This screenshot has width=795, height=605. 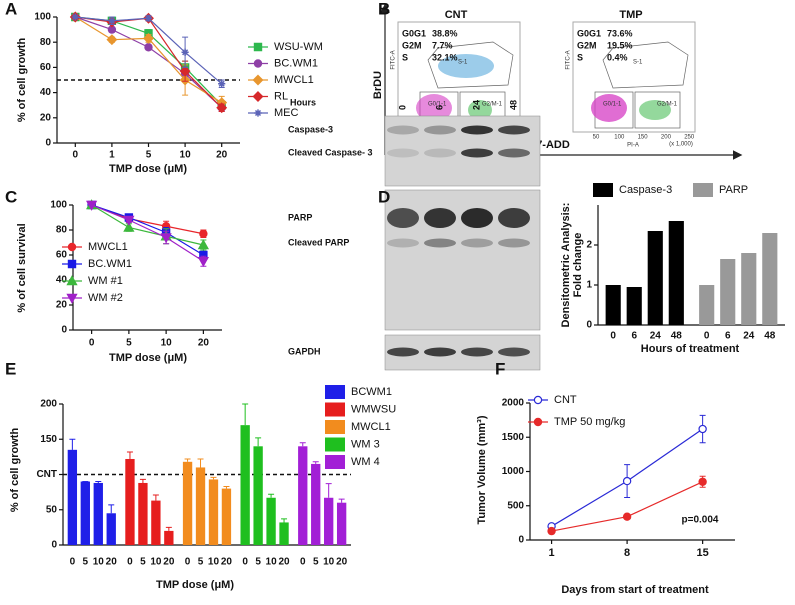 What do you see at coordinates (617, 57) in the screenshot?
I see `stat-value: 0.4%` at bounding box center [617, 57].